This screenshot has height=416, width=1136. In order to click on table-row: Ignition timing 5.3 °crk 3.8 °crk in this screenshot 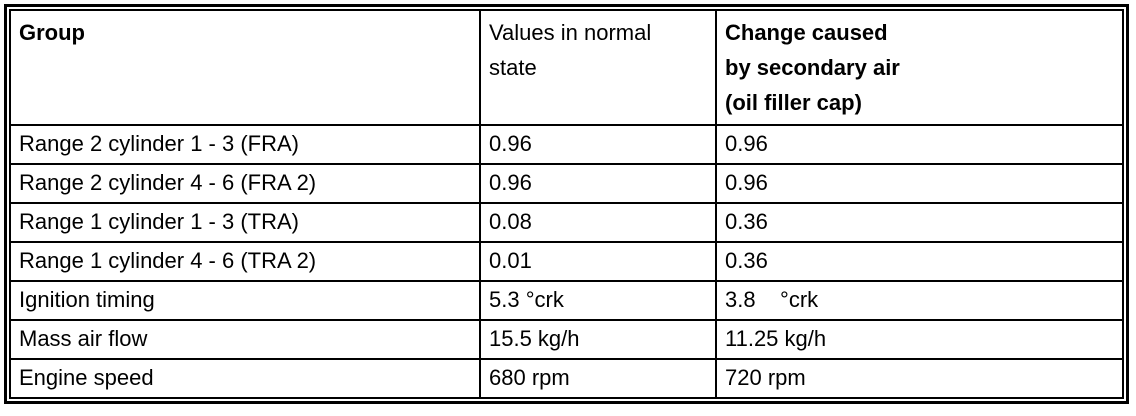, I will do `click(566, 300)`.